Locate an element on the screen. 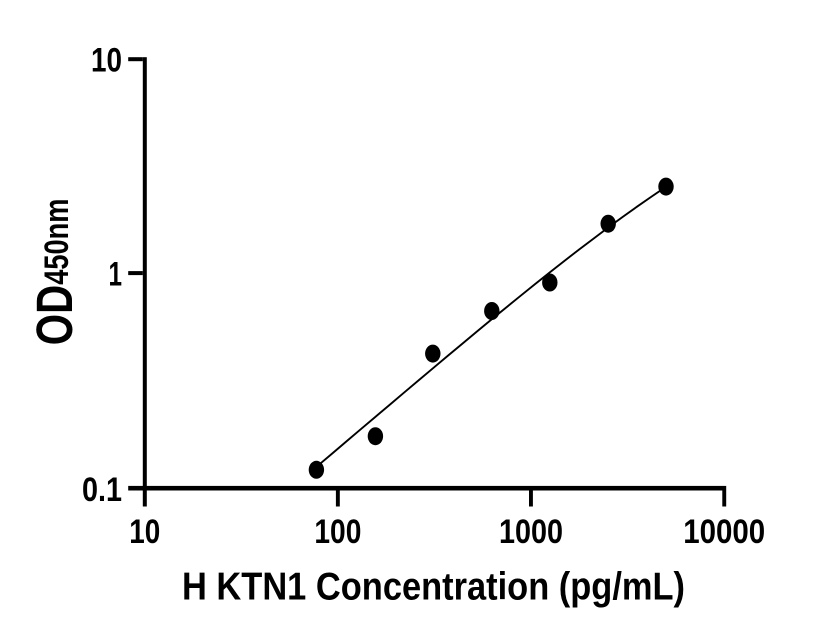  svg-text: 1 is located at coordinates (116, 274).